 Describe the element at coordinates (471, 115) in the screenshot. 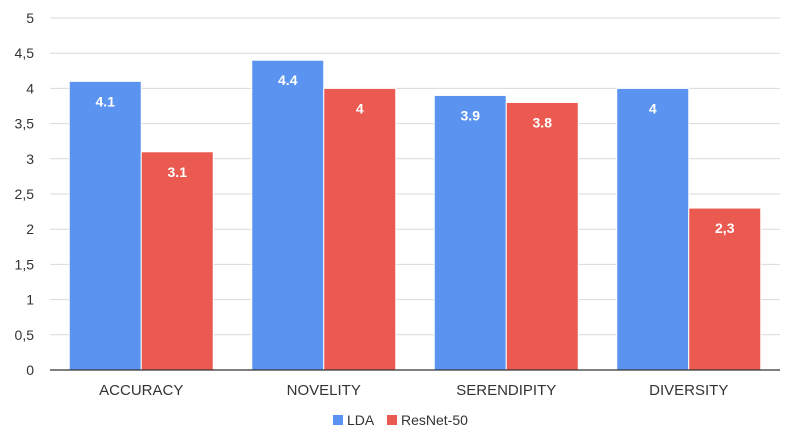

I see `data-label: 3.9` at that location.